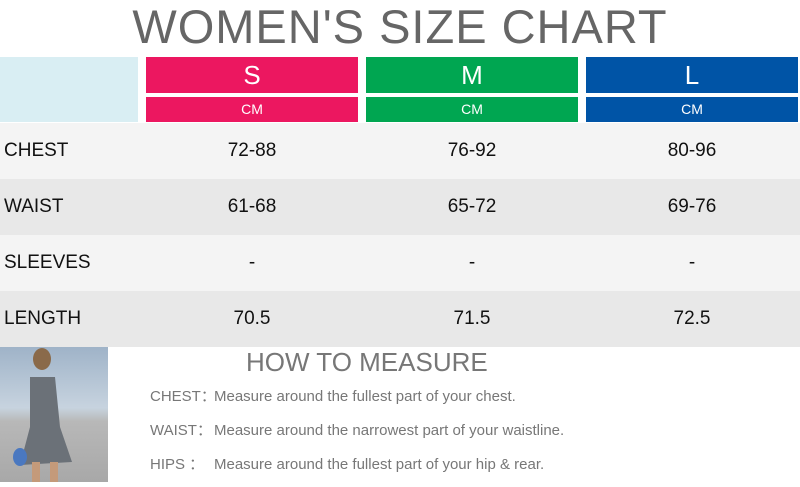  Describe the element at coordinates (42, 415) in the screenshot. I see `model-figure-icon` at that location.